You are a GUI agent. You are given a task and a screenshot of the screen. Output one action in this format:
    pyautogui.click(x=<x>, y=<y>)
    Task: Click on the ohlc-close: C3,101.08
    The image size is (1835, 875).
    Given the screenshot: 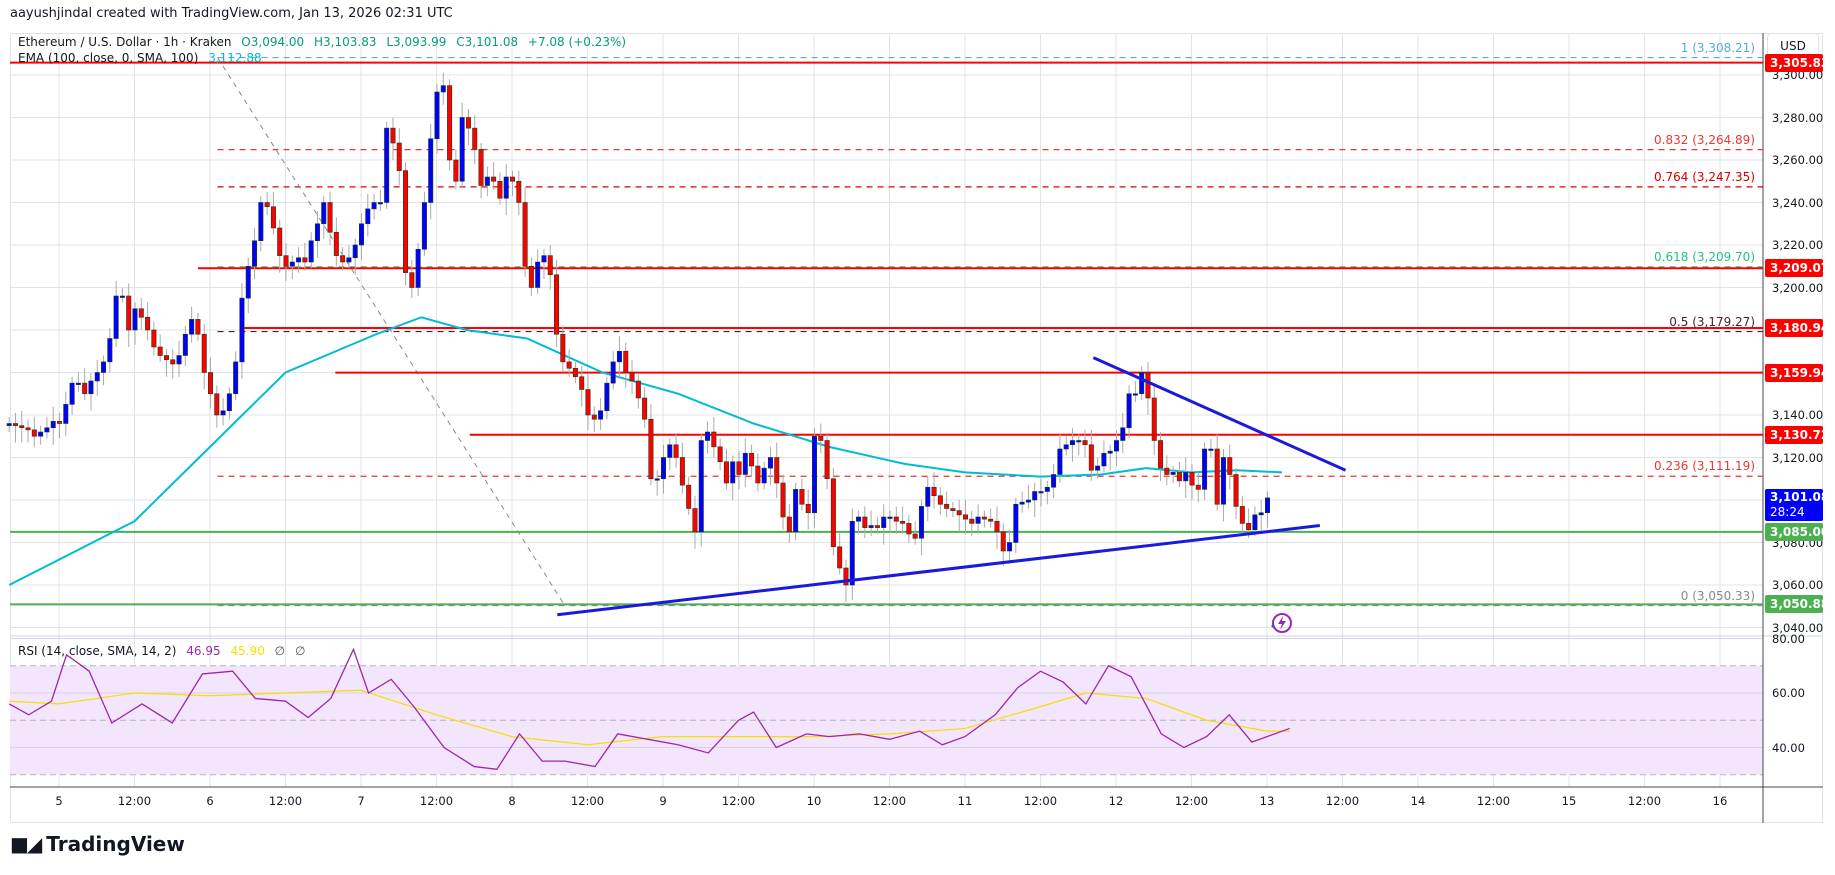 What is the action you would take?
    pyautogui.click(x=487, y=42)
    